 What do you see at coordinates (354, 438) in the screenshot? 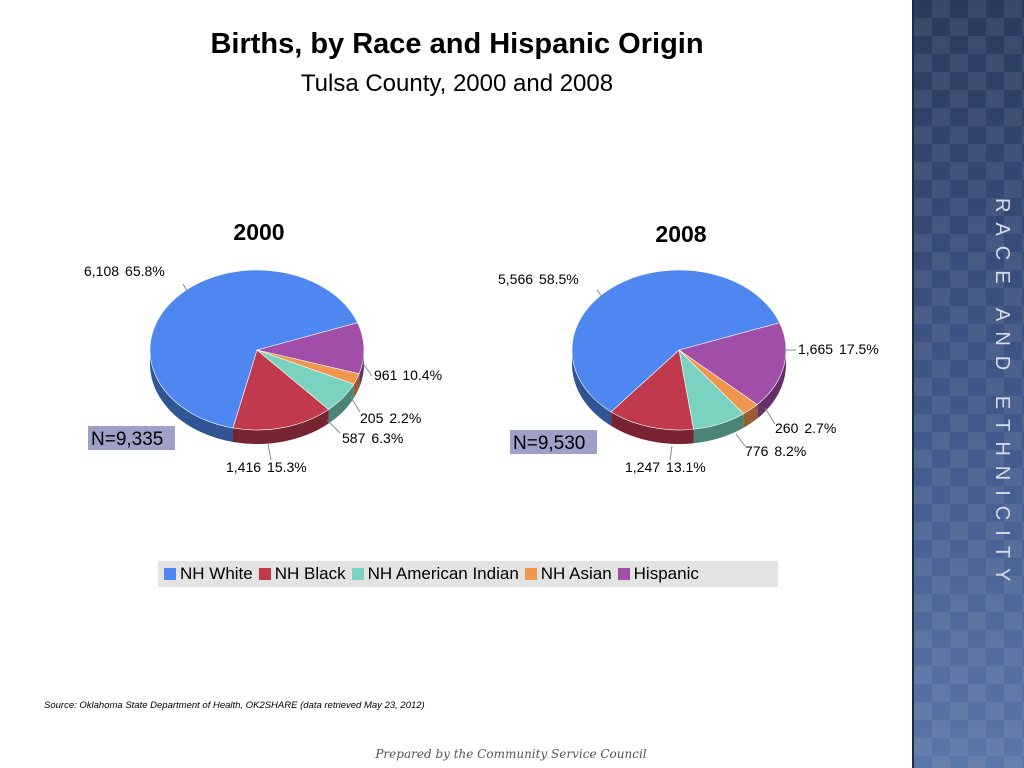
I see `data-label-value: 587` at bounding box center [354, 438].